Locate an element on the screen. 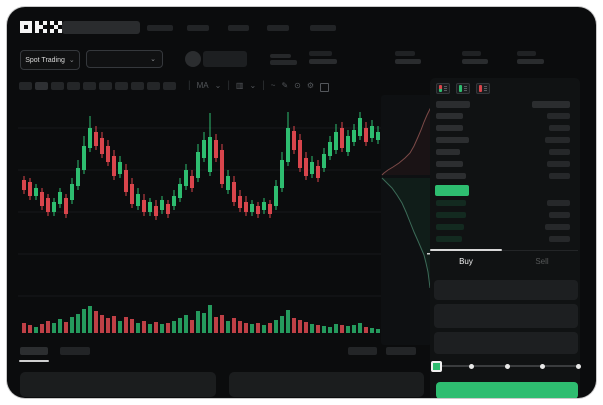 The width and height of the screenshot is (603, 405). draw-icon: ✎ is located at coordinates (285, 85).